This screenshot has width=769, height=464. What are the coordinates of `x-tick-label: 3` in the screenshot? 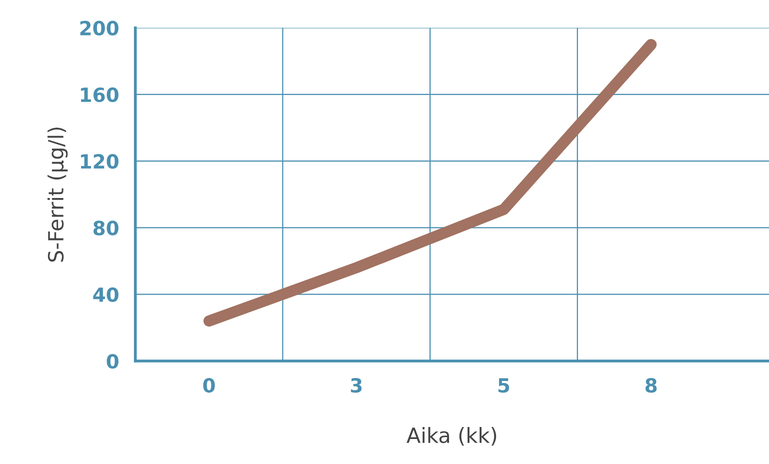 It's located at (356, 385).